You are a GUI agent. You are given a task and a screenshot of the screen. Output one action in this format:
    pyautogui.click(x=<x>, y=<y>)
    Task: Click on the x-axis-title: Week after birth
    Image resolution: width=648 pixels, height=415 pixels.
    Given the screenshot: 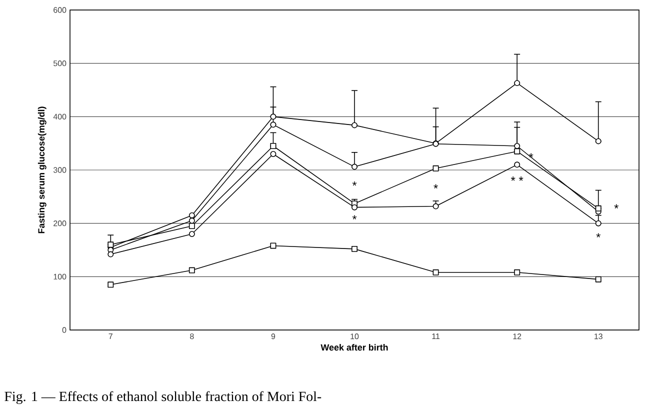 What is the action you would take?
    pyautogui.click(x=354, y=347)
    